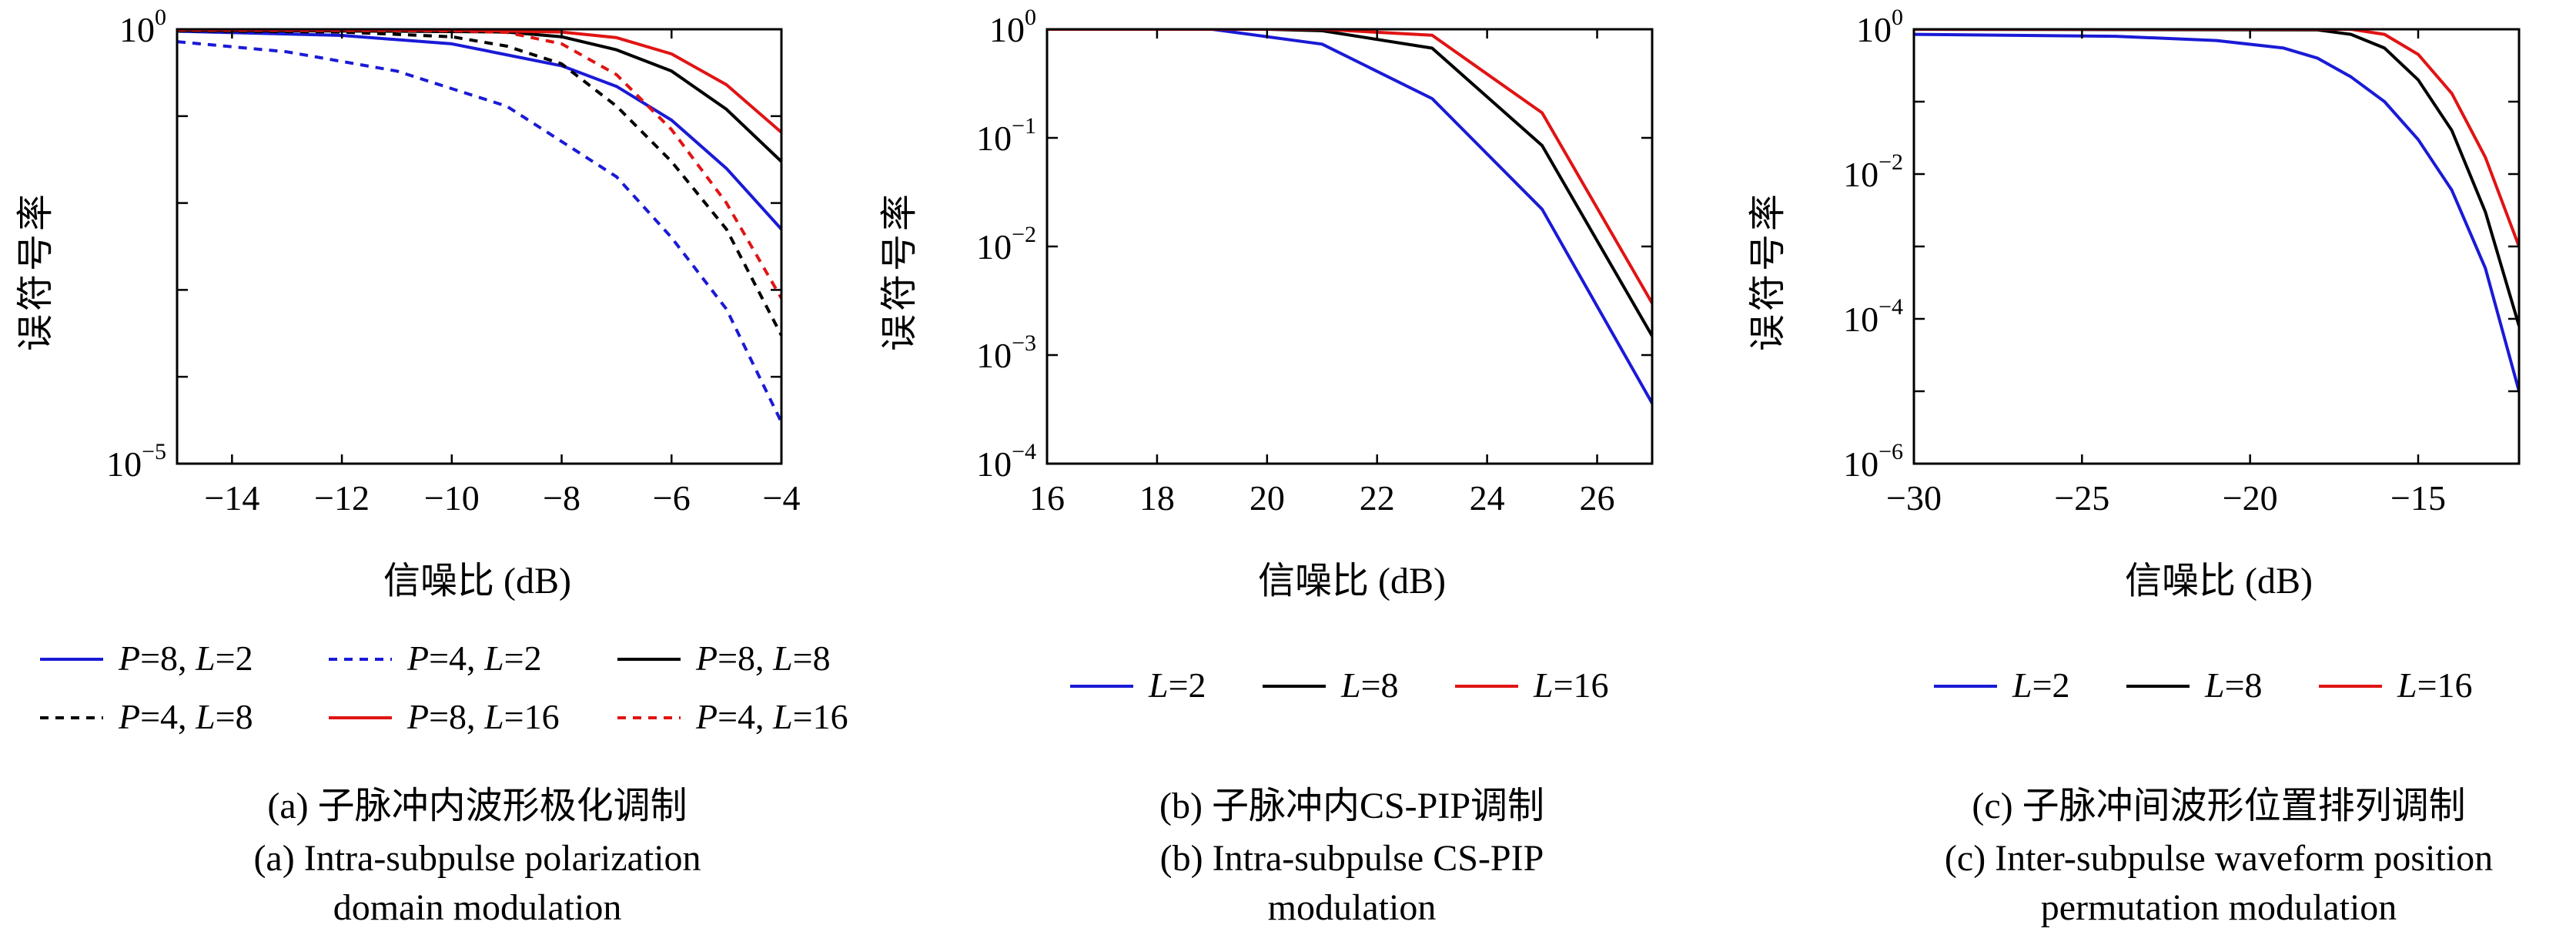 The image size is (2576, 935). What do you see at coordinates (772, 716) in the screenshot?
I see `legend-label-a: P=4, L=16` at bounding box center [772, 716].